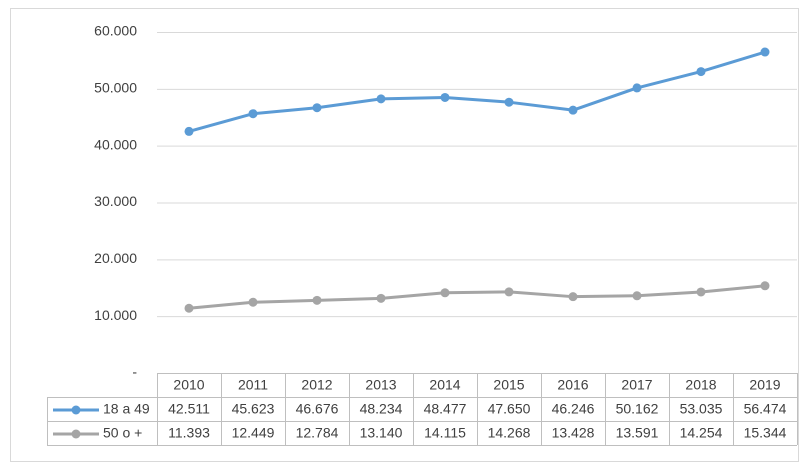 Image resolution: width=805 pixels, height=466 pixels. Describe the element at coordinates (509, 433) in the screenshot. I see `table-cell: 14.268` at that location.